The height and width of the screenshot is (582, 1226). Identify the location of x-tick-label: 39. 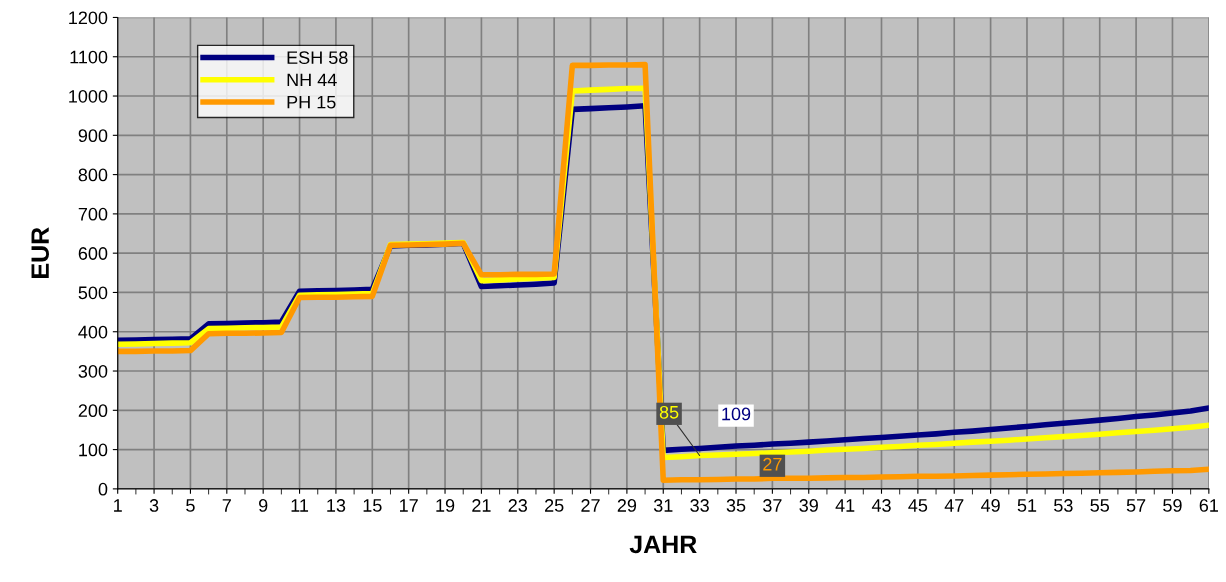
(808, 505).